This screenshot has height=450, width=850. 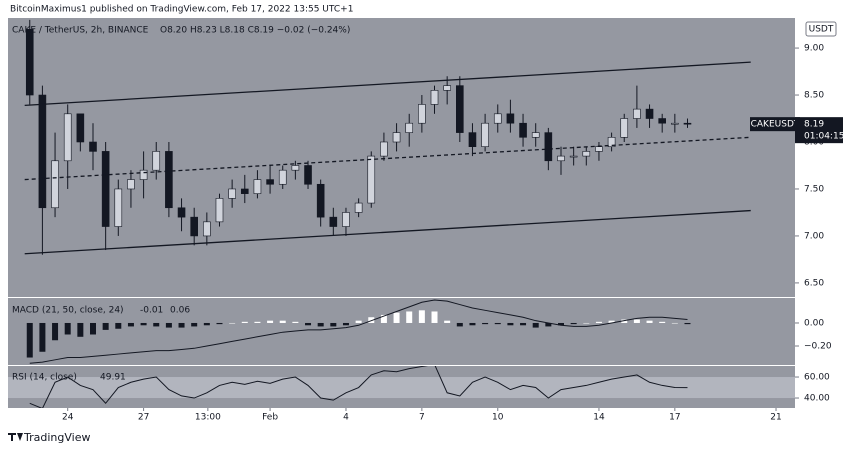 What do you see at coordinates (180, 311) in the screenshot?
I see `macd-value: 0.06` at bounding box center [180, 311].